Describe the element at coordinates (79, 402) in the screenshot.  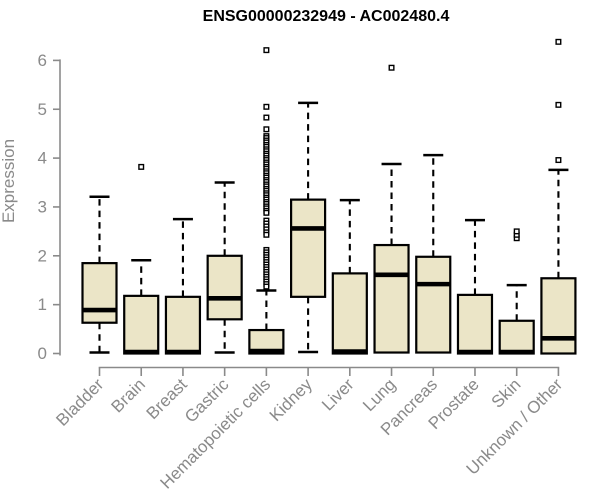
I see `x-category-label-bladder: Bladder` at that location.